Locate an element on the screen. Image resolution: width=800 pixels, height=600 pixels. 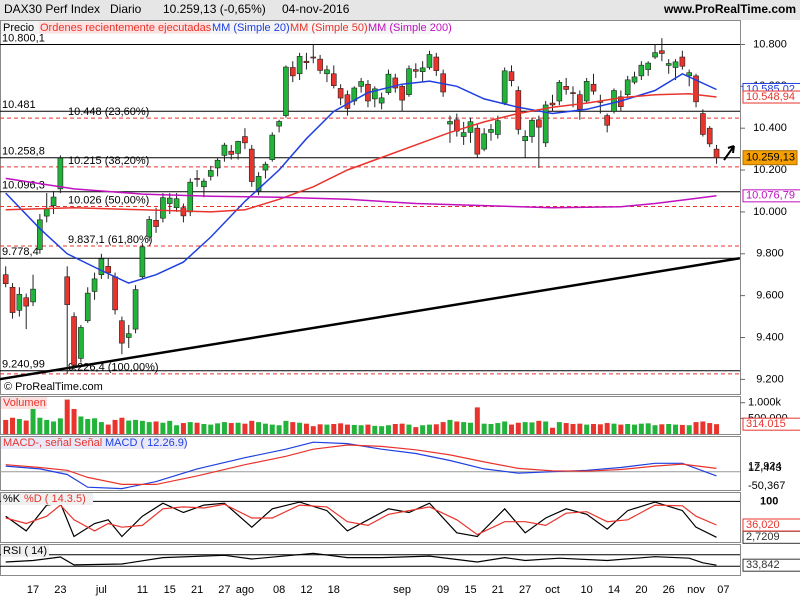
y-tick-label: 100 is located at coordinates (769, 501).